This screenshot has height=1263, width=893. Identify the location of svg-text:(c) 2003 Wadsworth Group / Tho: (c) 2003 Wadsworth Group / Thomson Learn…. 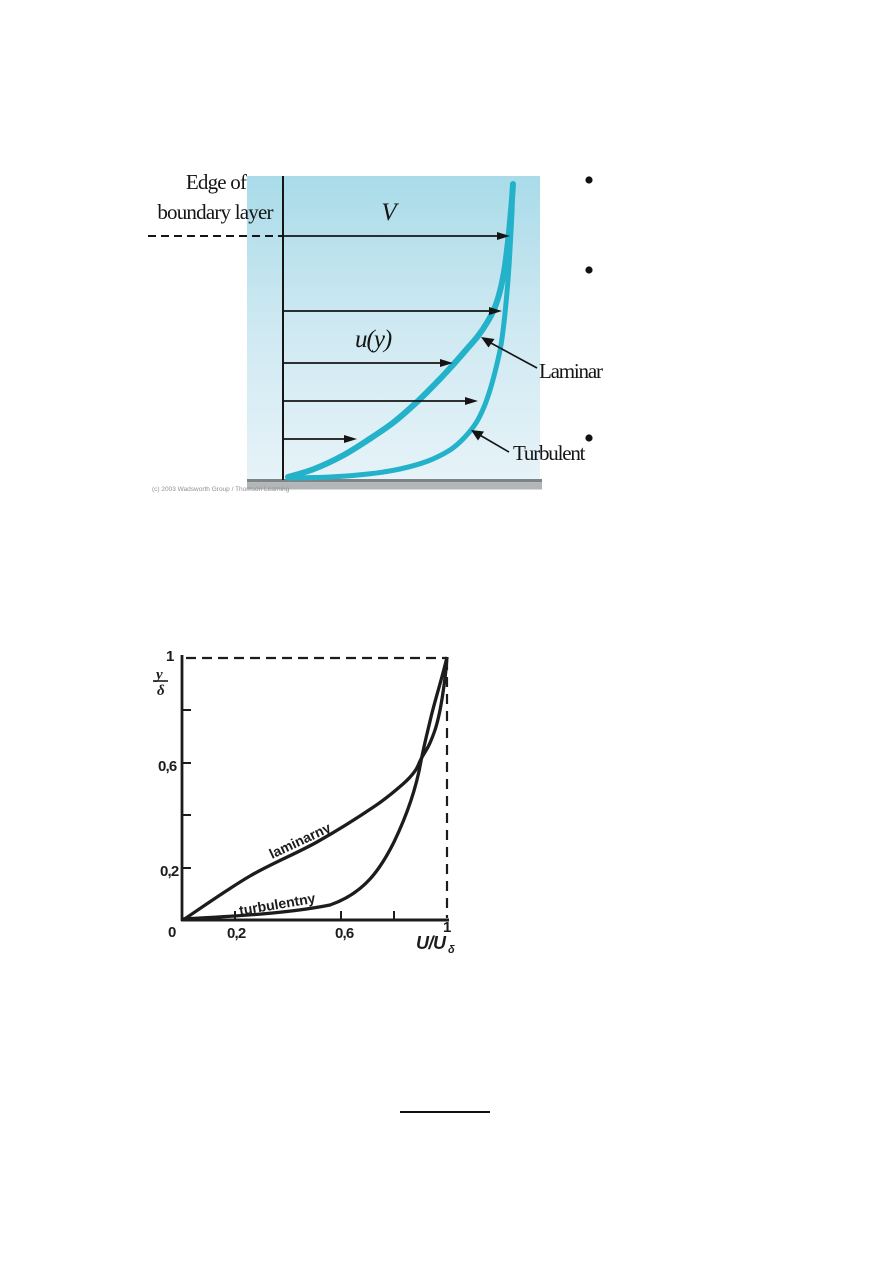
(221, 489).